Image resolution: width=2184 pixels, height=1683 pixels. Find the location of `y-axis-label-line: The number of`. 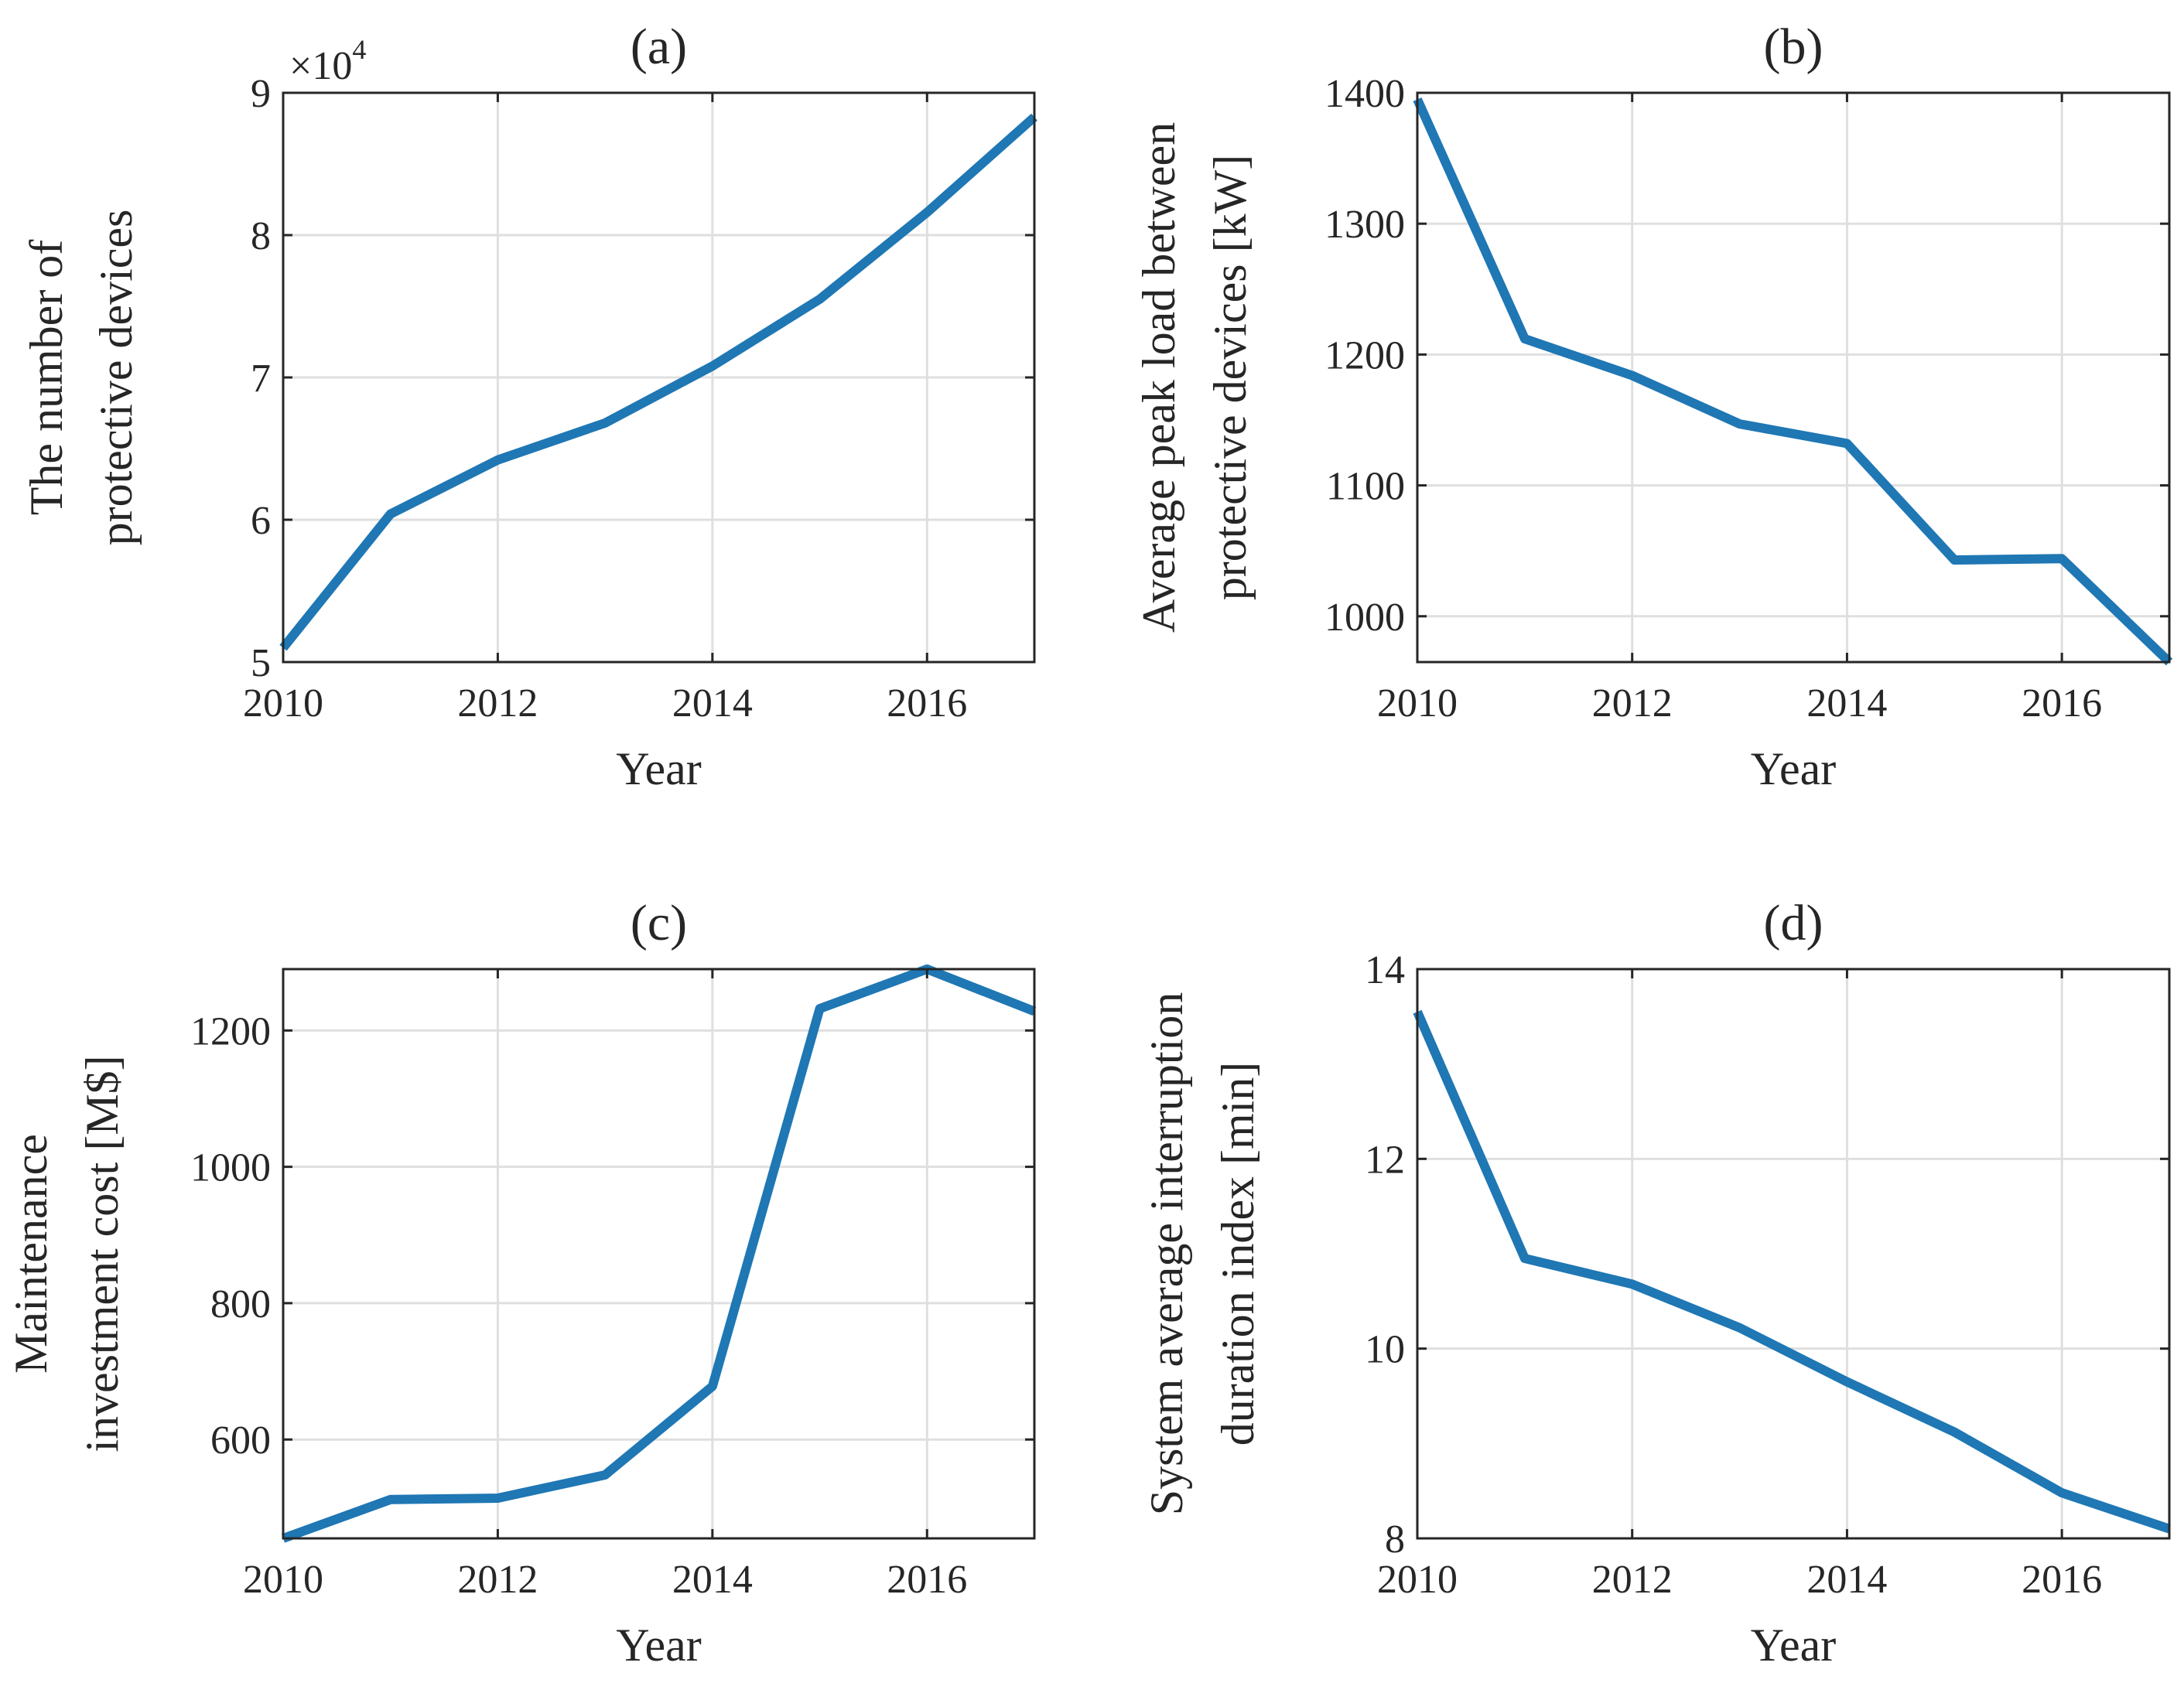

y-axis-label-line: The number of is located at coordinates (47, 378).